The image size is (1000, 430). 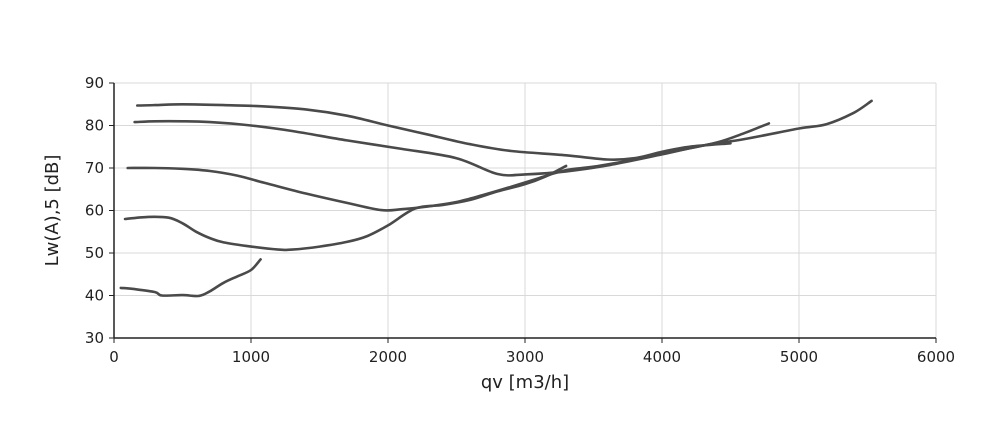 I want to click on y-tick-label: 80, so click(x=94, y=126).